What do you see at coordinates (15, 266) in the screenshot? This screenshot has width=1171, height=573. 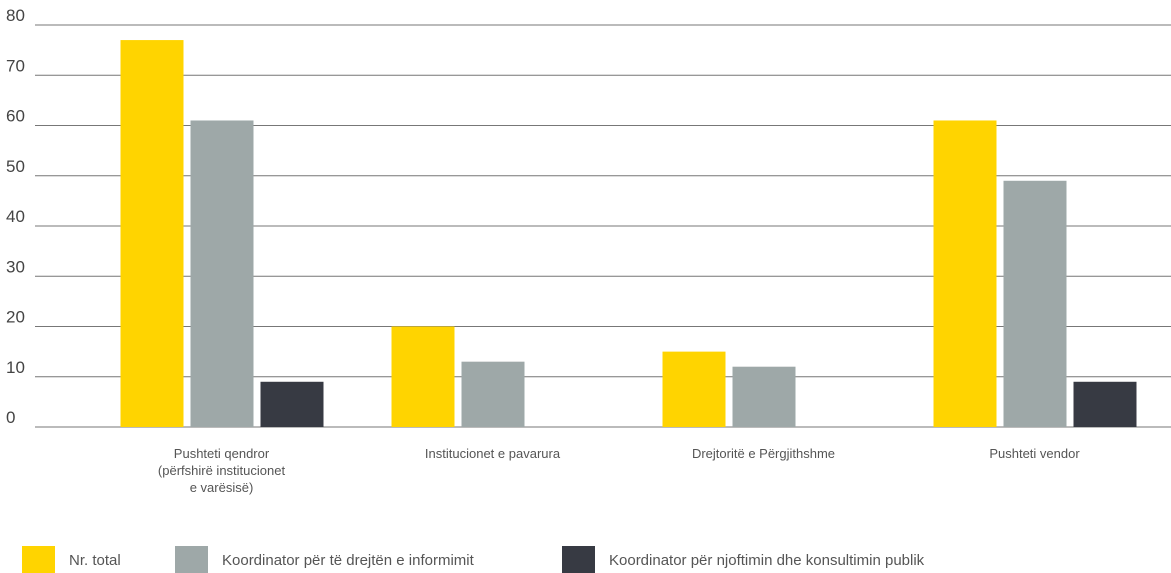 I see `y-tick-label: 30` at bounding box center [15, 266].